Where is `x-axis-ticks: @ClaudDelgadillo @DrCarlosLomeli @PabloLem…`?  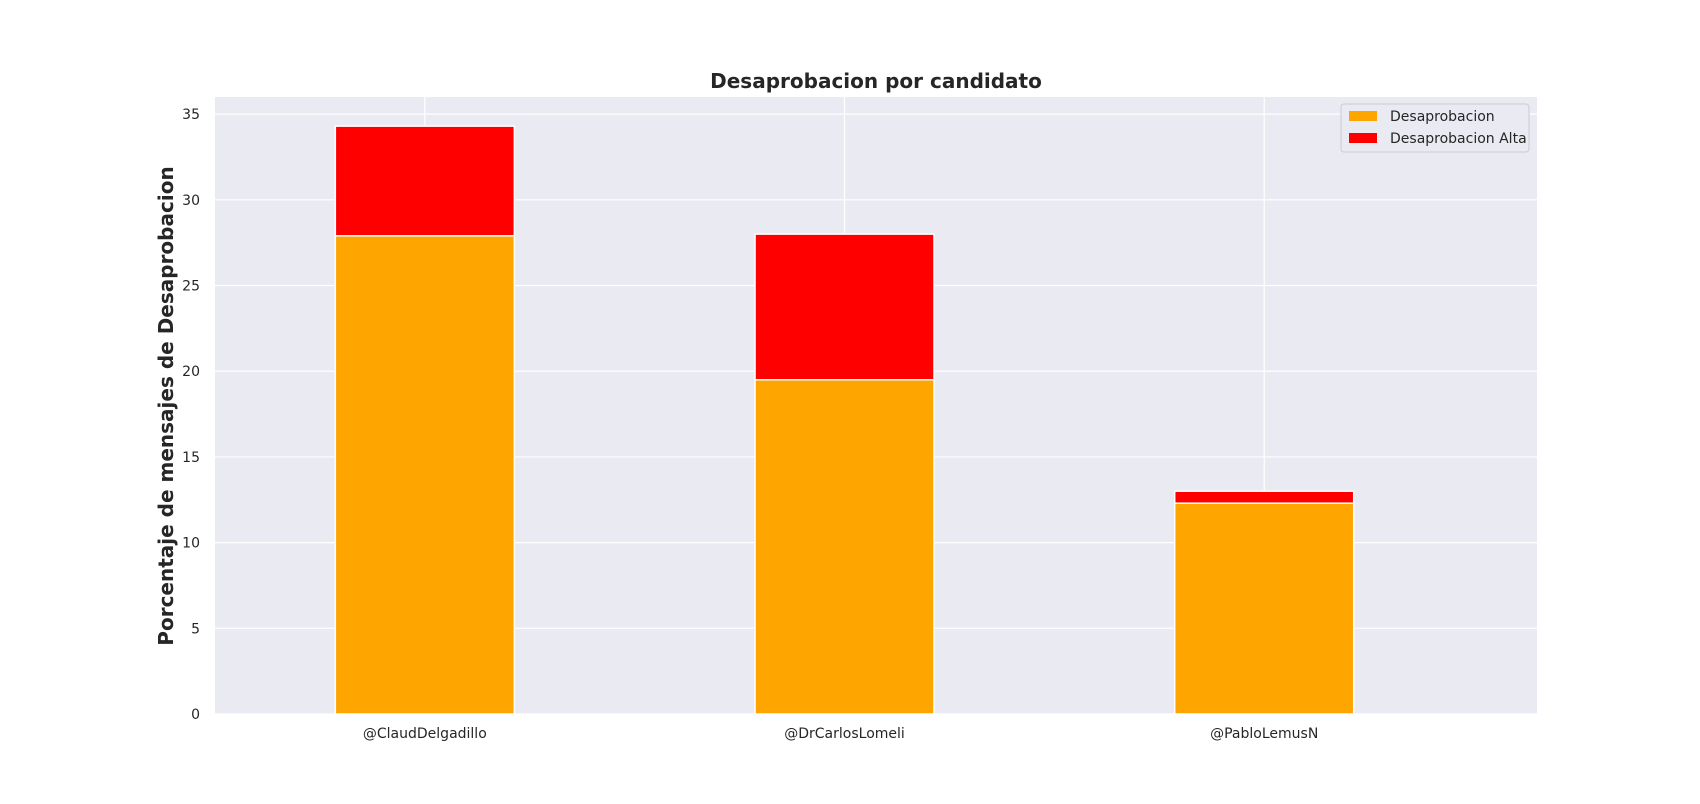 x-axis-ticks: @ClaudDelgadillo @DrCarlosLomeli @PabloLem… is located at coordinates (840, 734).